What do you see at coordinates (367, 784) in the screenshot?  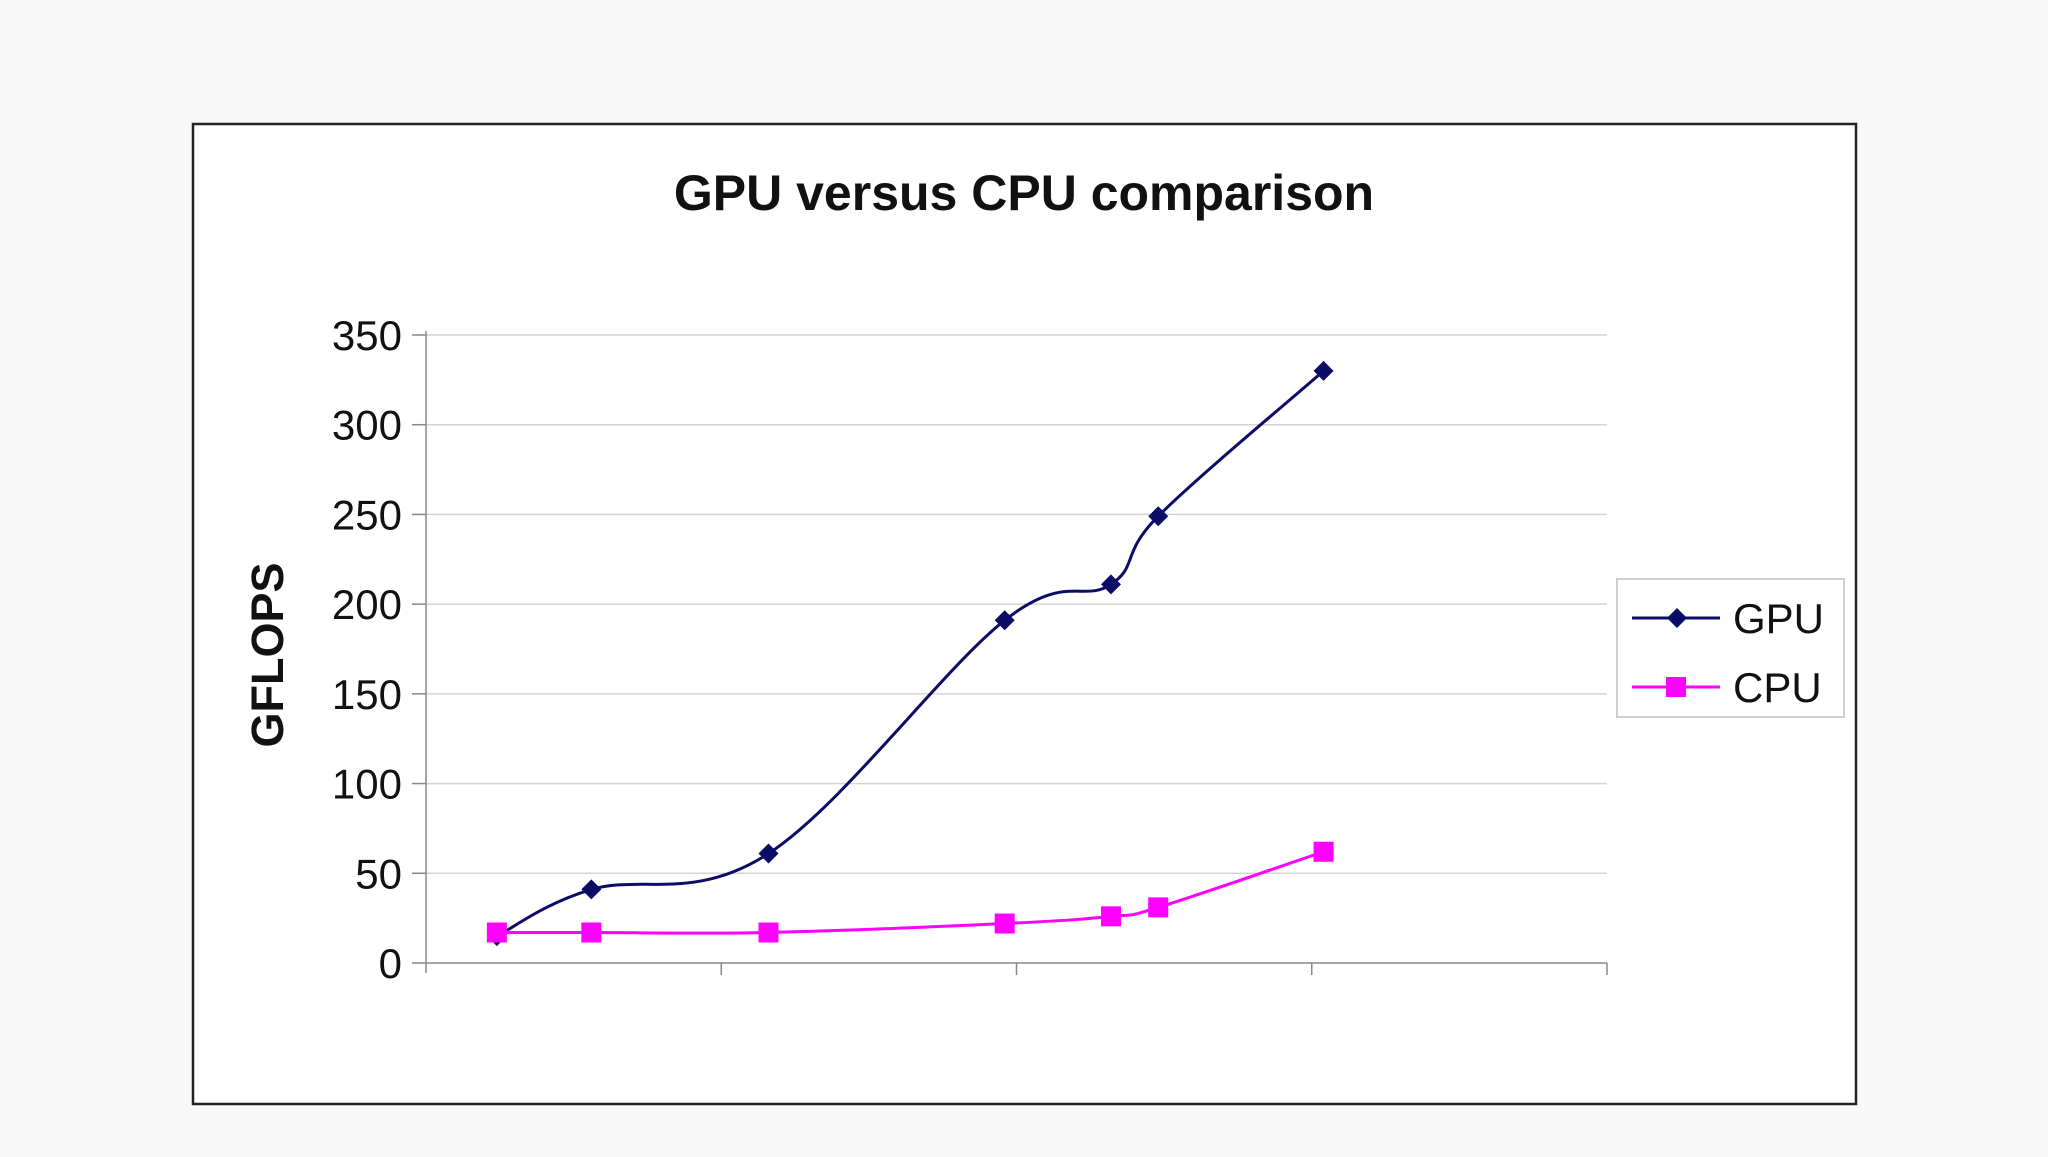 I see `y-tick-label: 100` at bounding box center [367, 784].